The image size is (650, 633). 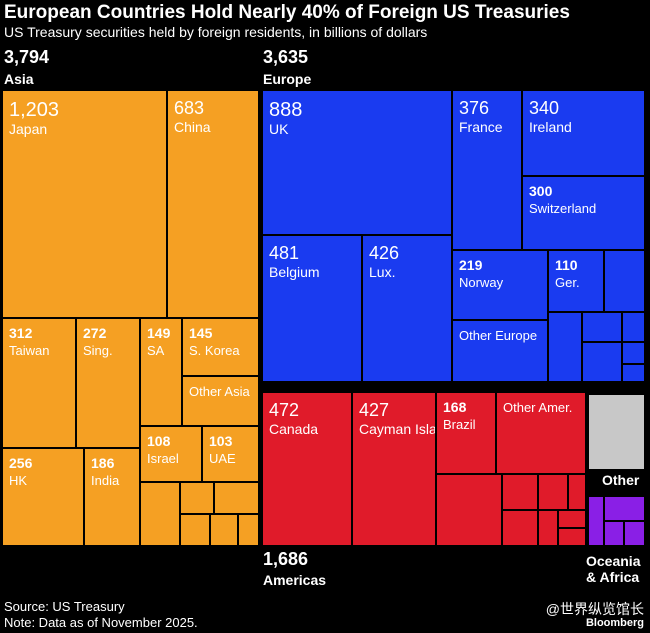 I want to click on europe-total-value: 3,635, so click(x=286, y=57).